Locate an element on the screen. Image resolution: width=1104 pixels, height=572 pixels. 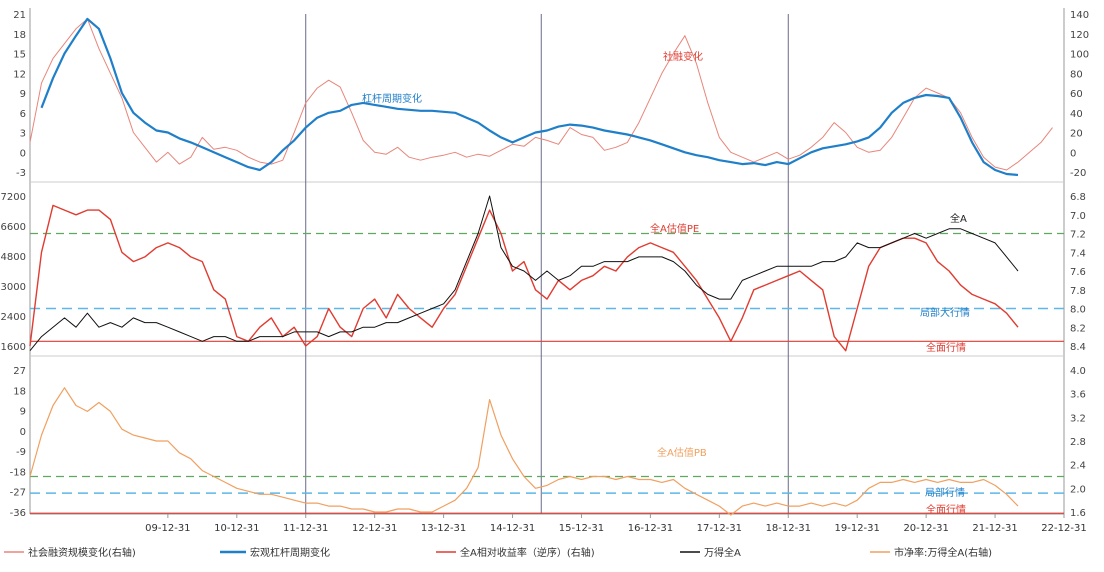
x-tick-label: 22-12-31 is located at coordinates (1063, 528).